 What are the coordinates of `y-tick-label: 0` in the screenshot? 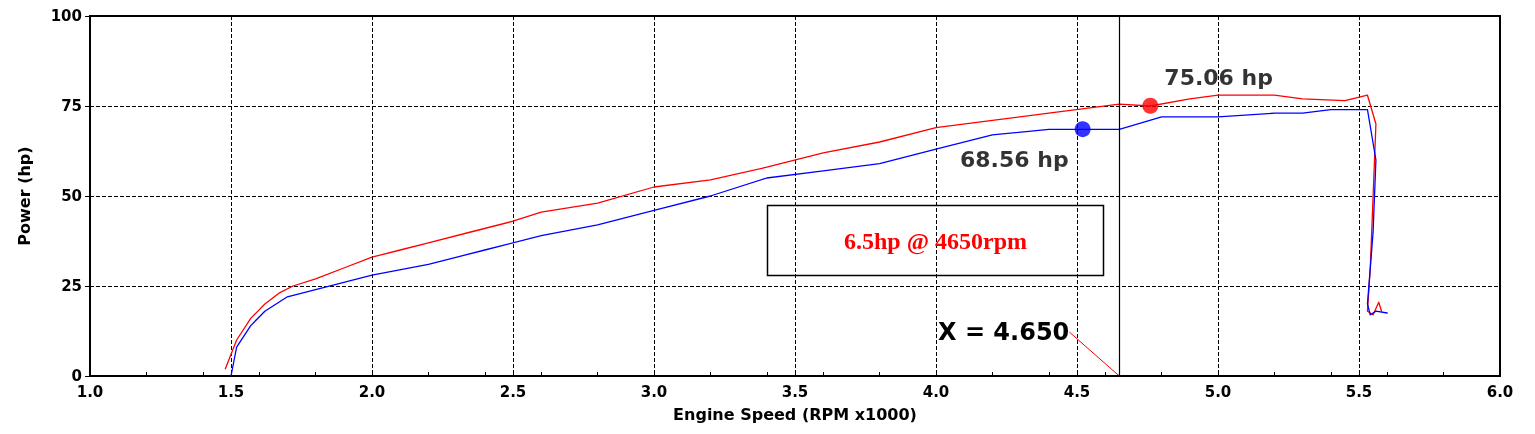 It's located at (76, 376).